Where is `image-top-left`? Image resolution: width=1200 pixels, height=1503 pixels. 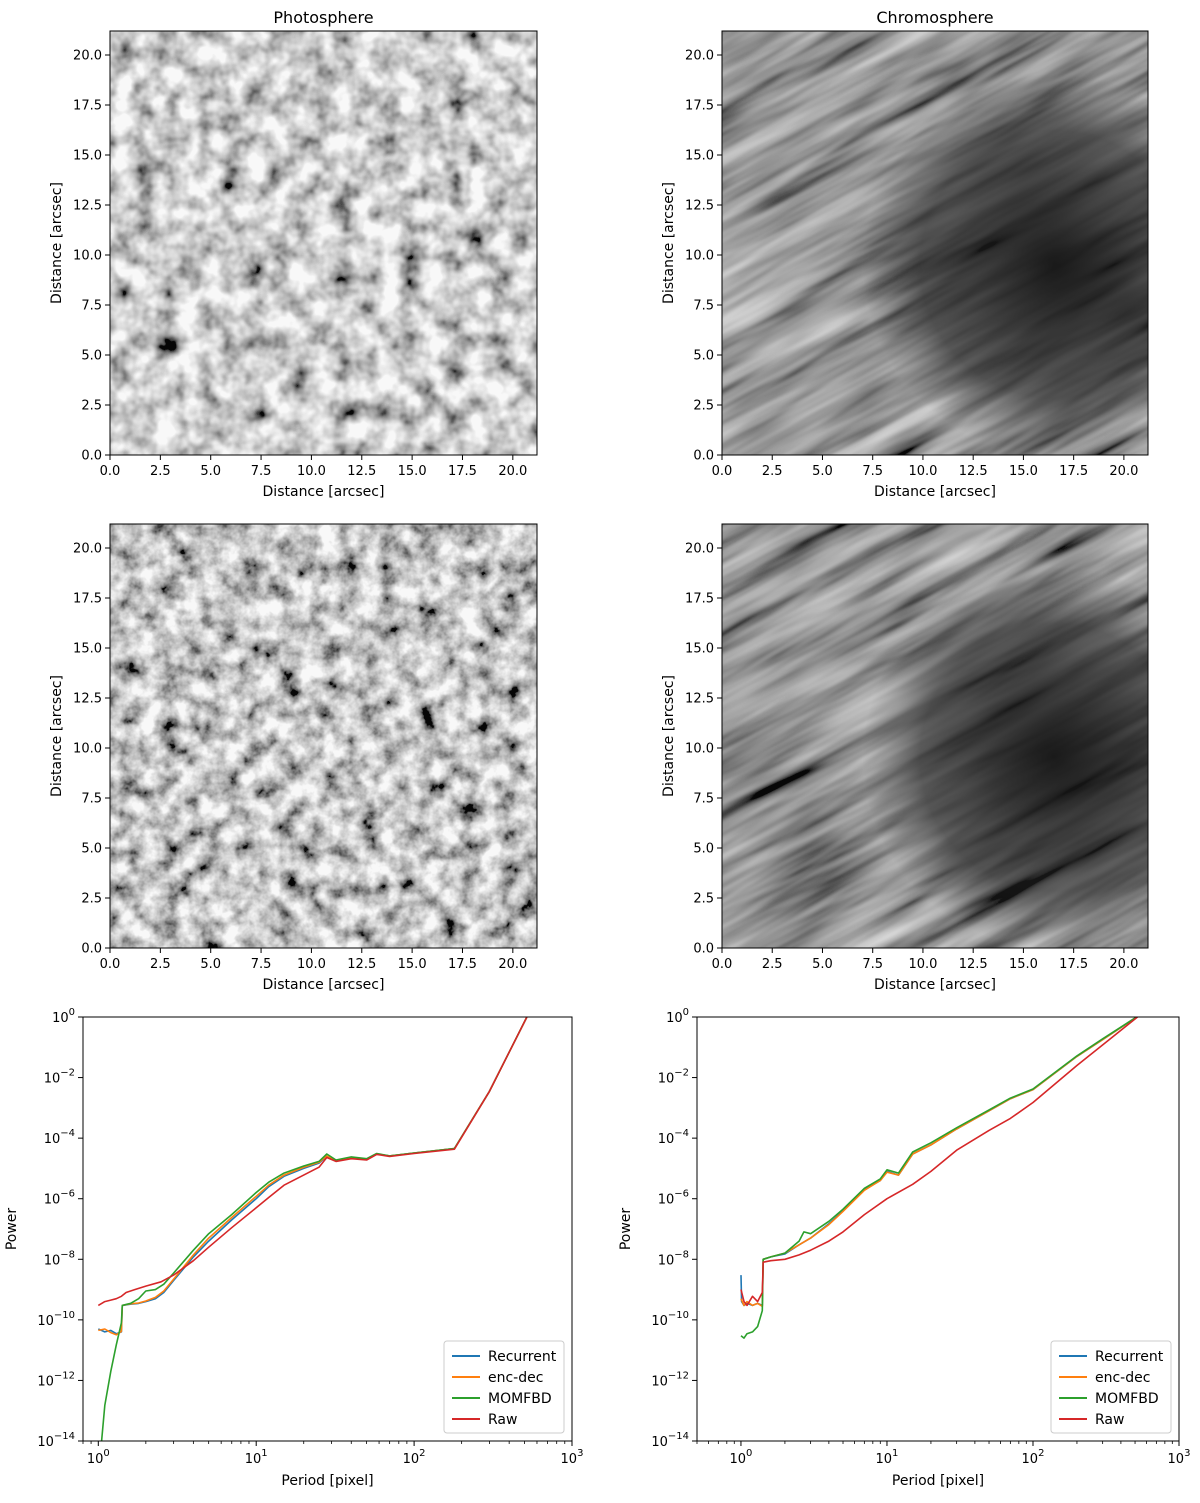 image-top-left is located at coordinates (323, 243).